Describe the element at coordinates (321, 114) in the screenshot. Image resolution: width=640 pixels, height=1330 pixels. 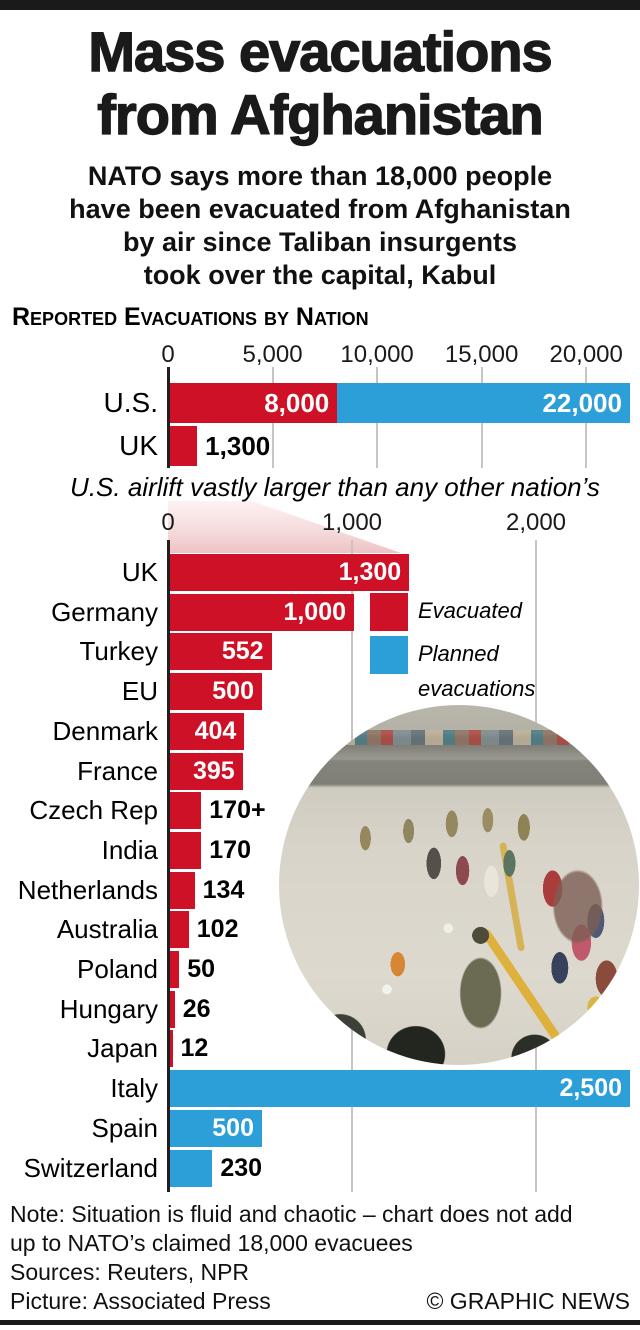
I see `page-title-line2: from Afghanistan` at that location.